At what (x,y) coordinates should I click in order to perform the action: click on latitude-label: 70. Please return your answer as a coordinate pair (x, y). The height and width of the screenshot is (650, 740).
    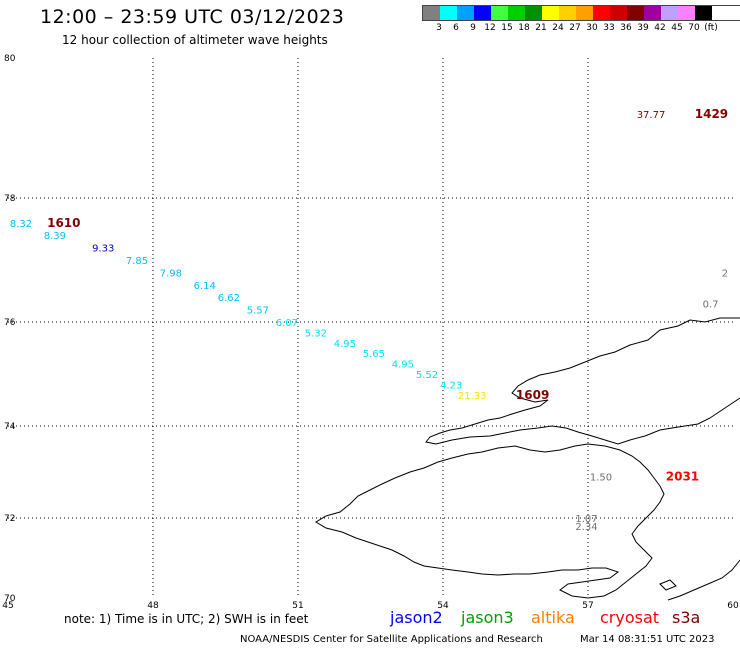
    Looking at the image, I should click on (10, 599).